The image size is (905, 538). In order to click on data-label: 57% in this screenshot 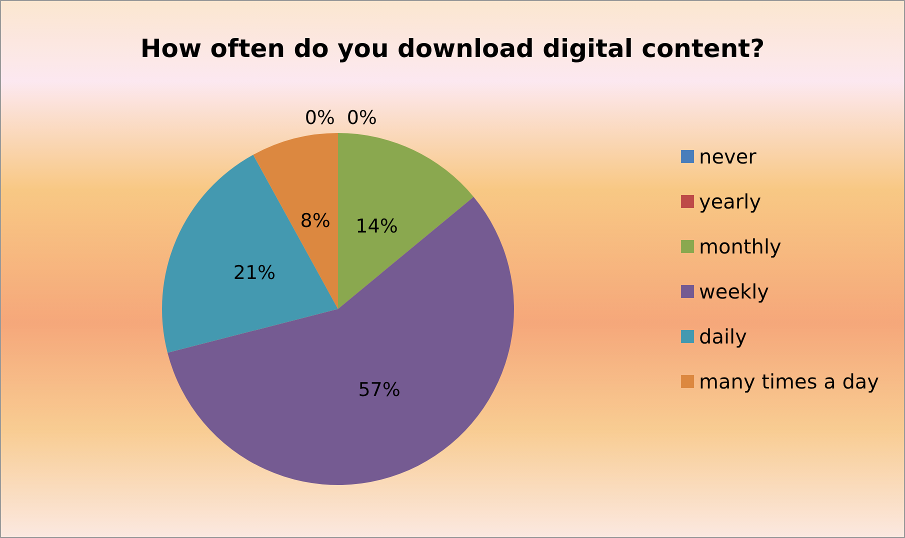, I will do `click(379, 390)`.